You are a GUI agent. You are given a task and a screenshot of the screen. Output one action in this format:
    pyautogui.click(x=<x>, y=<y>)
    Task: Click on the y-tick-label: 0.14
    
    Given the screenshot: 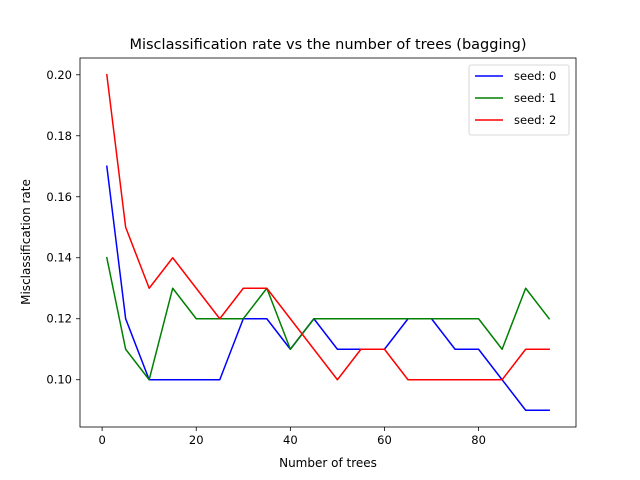 What is the action you would take?
    pyautogui.click(x=59, y=258)
    